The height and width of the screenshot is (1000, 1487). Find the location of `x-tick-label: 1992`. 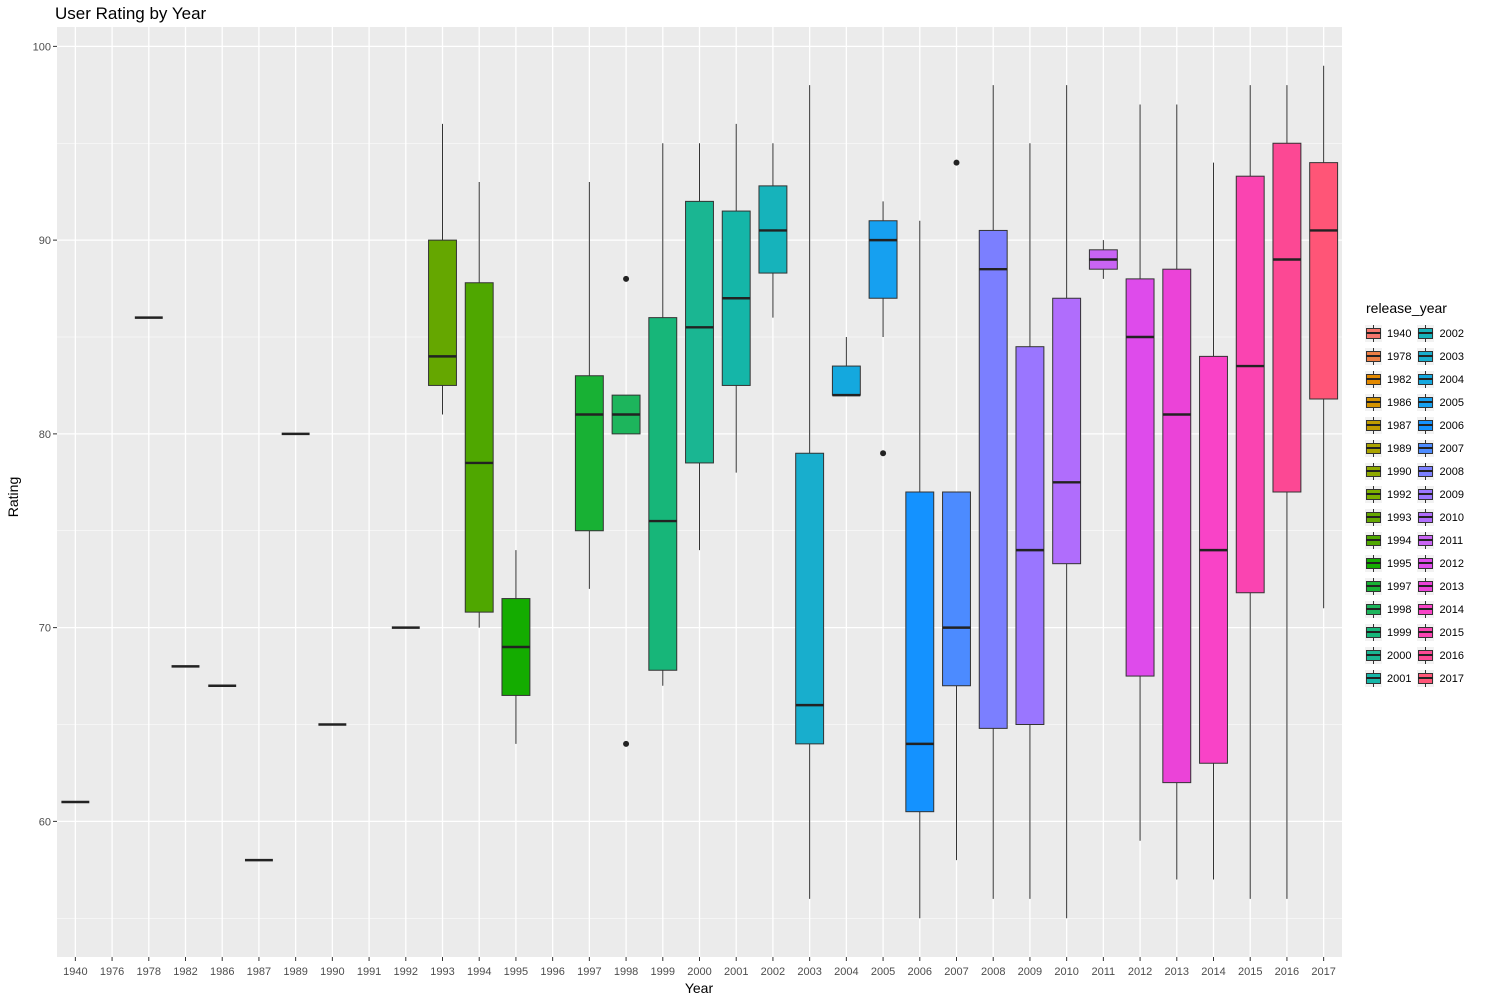

x-tick-label: 1992 is located at coordinates (406, 972).